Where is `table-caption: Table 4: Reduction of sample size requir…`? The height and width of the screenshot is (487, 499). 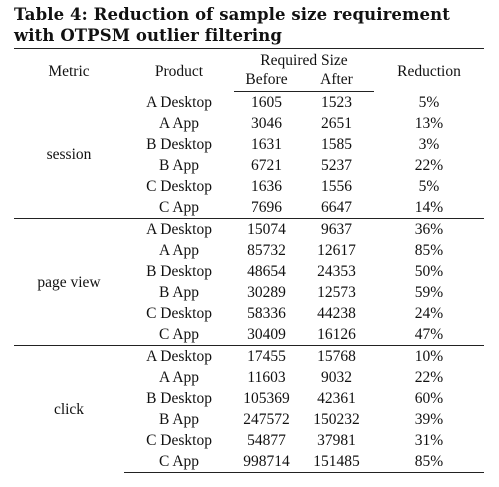 table-caption: Table 4: Reduction of sample size requir… is located at coordinates (232, 25).